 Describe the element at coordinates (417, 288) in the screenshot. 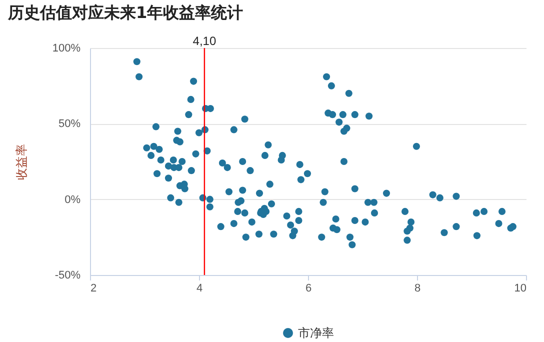

I see `x-tick-label: 8` at that location.